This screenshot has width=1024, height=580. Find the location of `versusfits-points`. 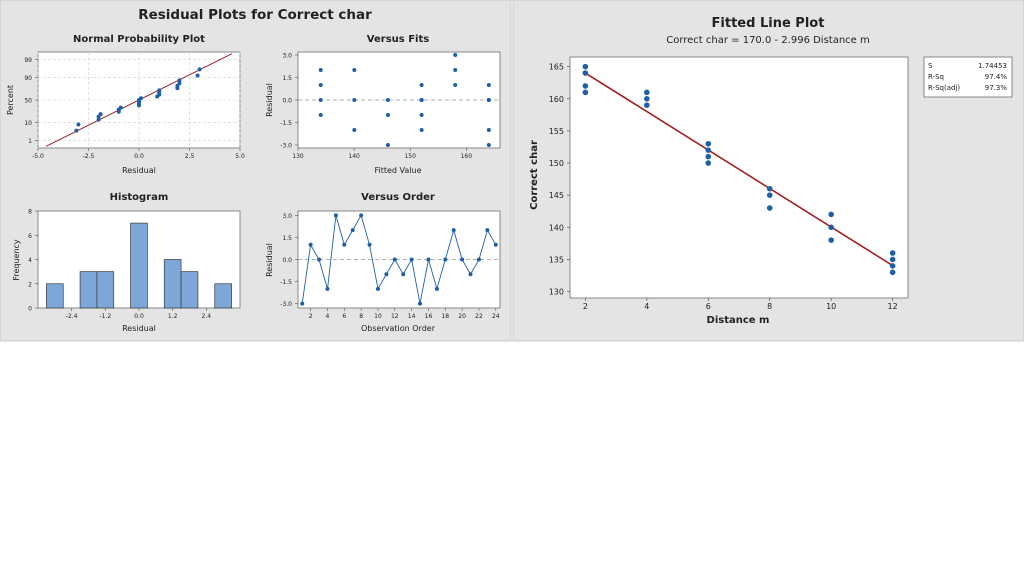

versusfits-points is located at coordinates (404, 100).